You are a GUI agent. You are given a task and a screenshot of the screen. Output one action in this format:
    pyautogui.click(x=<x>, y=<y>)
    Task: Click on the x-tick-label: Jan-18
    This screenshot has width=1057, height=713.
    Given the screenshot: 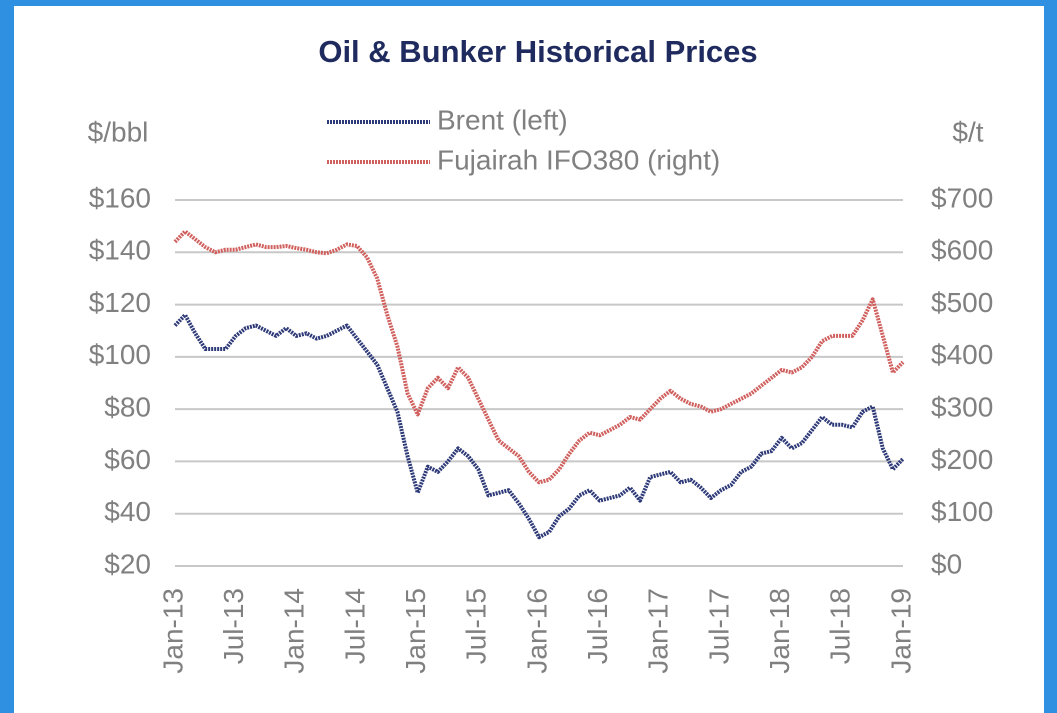 What is the action you would take?
    pyautogui.click(x=779, y=631)
    